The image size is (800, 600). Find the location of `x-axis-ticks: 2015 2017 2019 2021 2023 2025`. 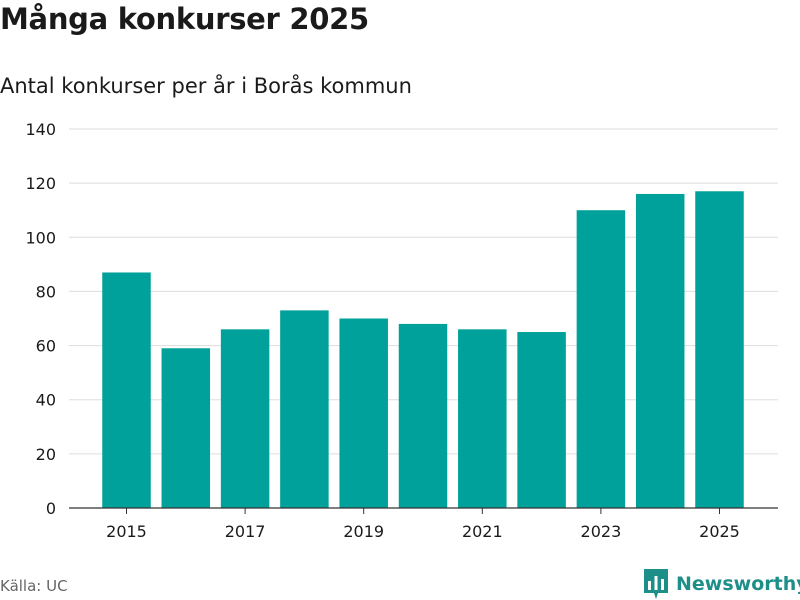

x-axis-ticks: 2015 2017 2019 2021 2023 2025 is located at coordinates (423, 524).